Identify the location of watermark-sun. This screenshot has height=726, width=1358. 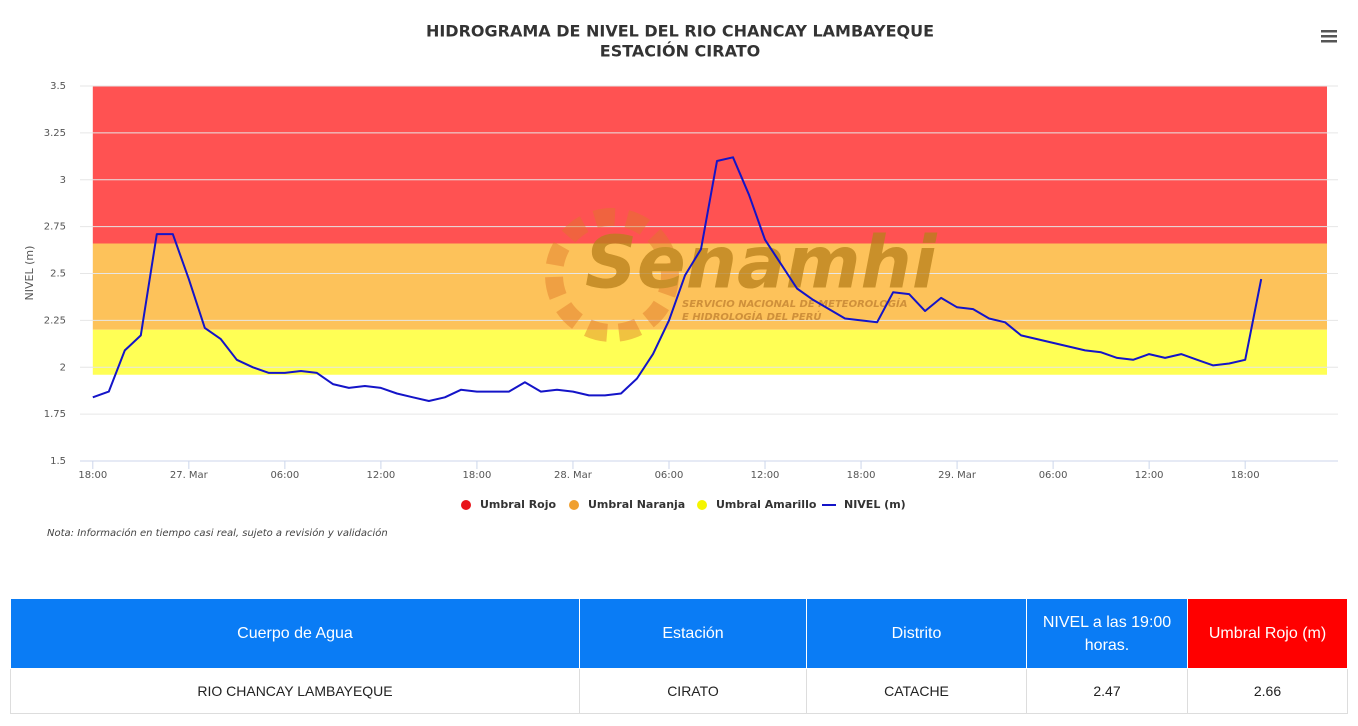
(612, 275).